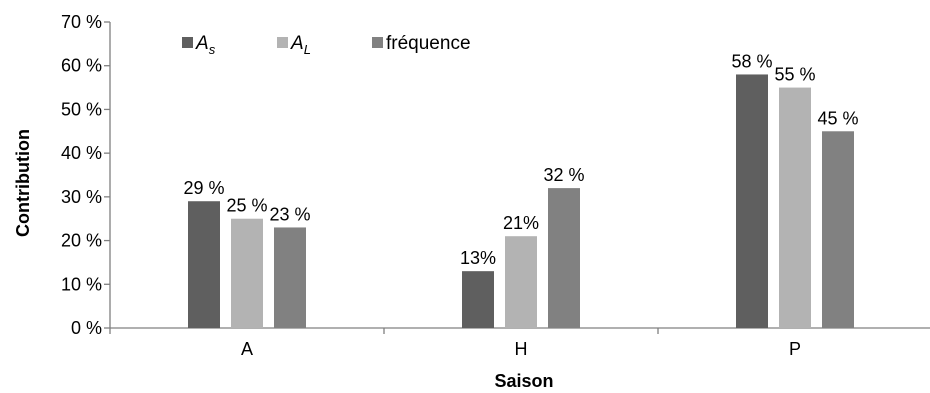  Describe the element at coordinates (86, 175) in the screenshot. I see `y-axis: 0 % 10 % 20 % 30 % 40 % 50 % 60 % 70 %` at that location.